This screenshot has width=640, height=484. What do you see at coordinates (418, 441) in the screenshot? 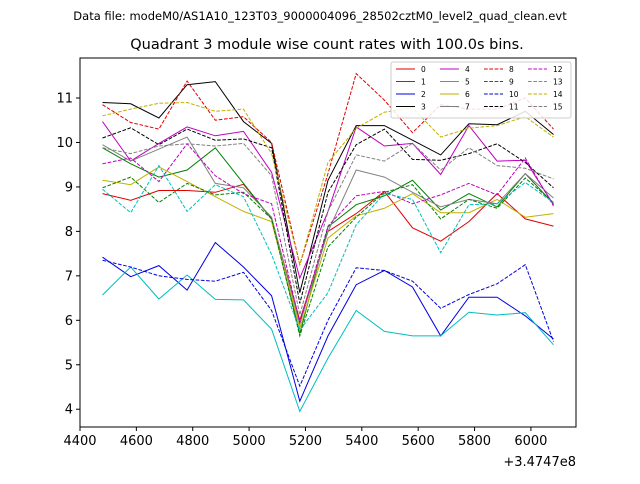
I see `x-tick-label: 5600` at bounding box center [418, 441].